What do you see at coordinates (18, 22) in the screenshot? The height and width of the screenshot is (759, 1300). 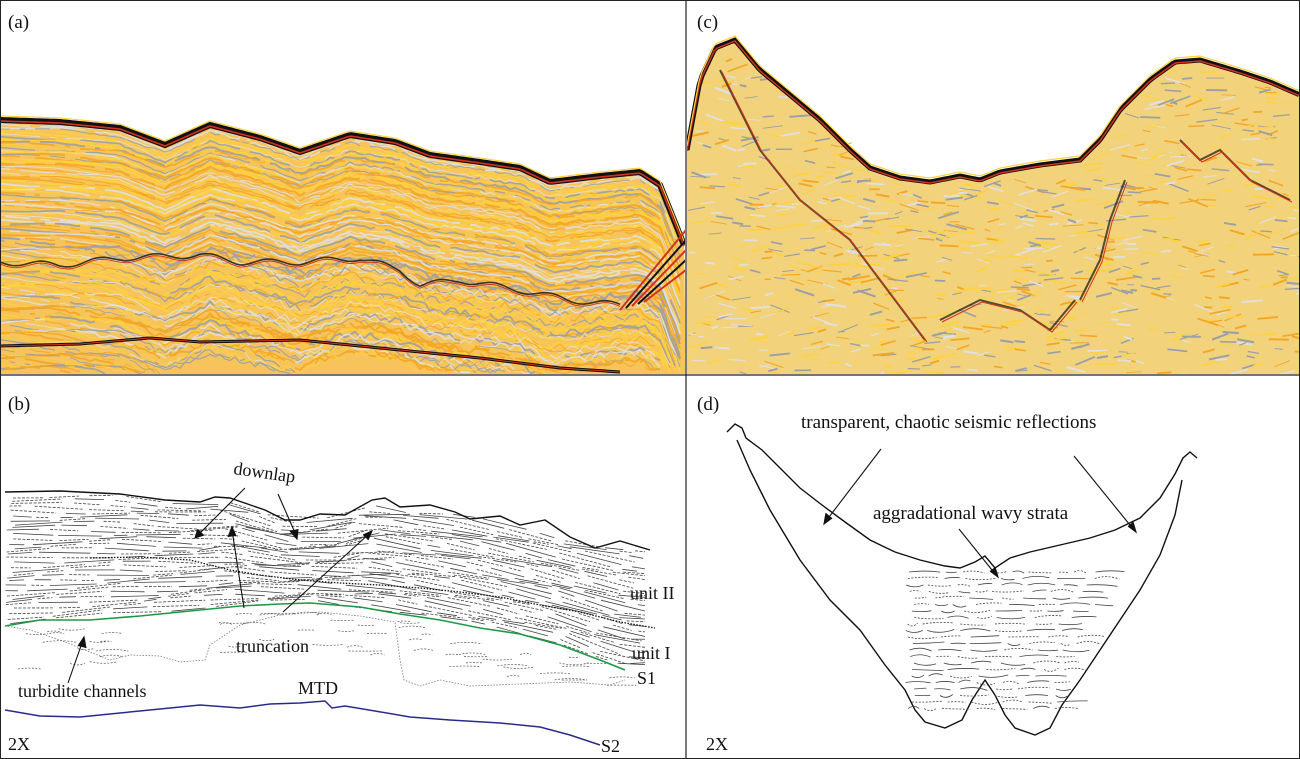 I see `panel-label-a: (a)` at bounding box center [18, 22].